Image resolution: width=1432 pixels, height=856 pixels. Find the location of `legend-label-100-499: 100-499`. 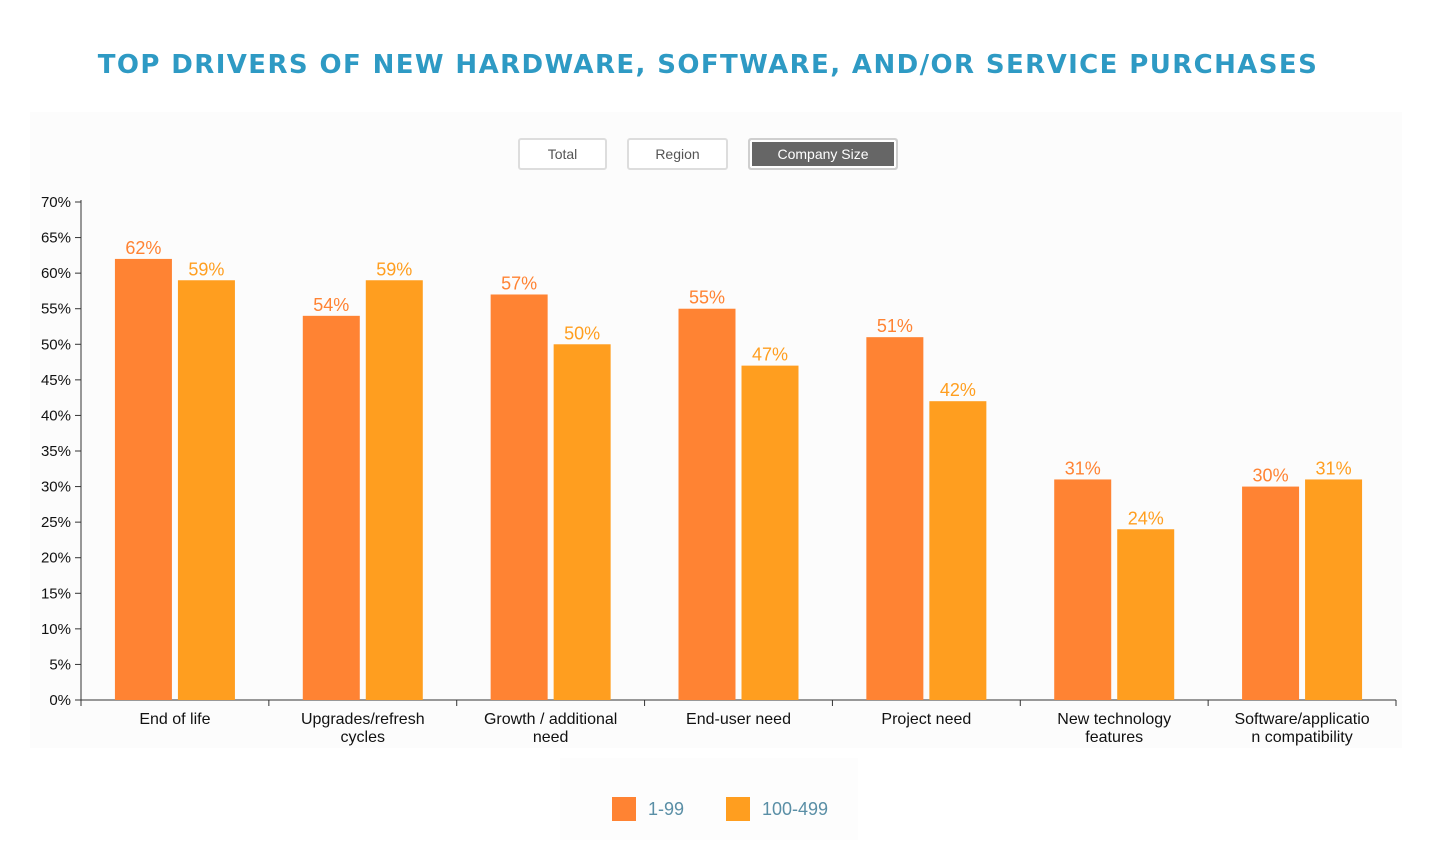

legend-label-100-499: 100-499 is located at coordinates (795, 808).